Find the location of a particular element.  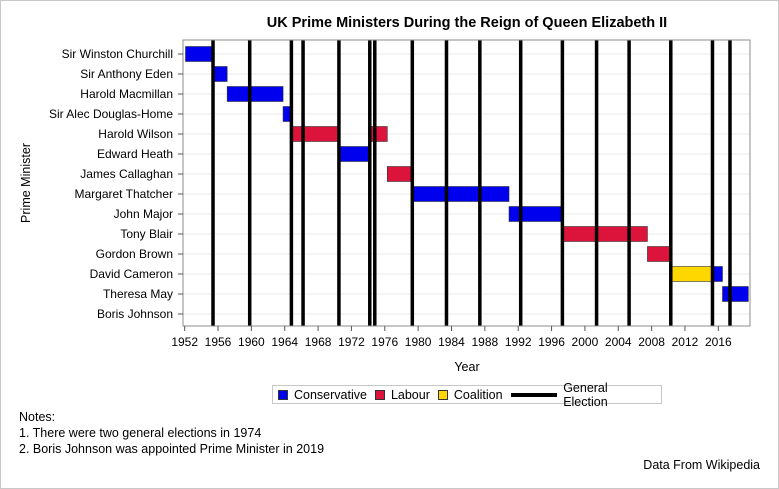

y-tick-label: David Cameron is located at coordinates (131, 274).